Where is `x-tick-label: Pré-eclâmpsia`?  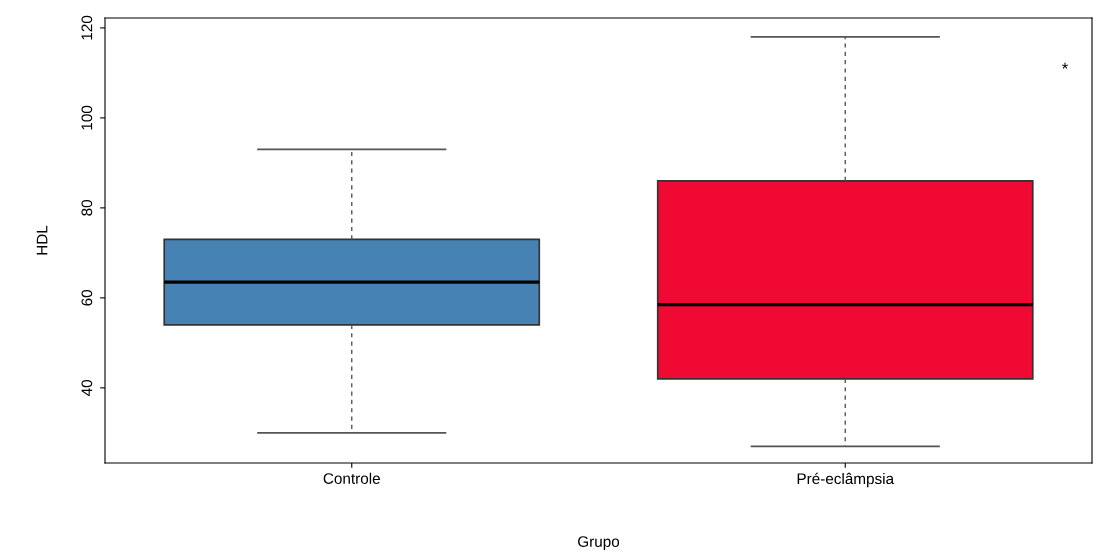 x-tick-label: Pré-eclâmpsia is located at coordinates (846, 480).